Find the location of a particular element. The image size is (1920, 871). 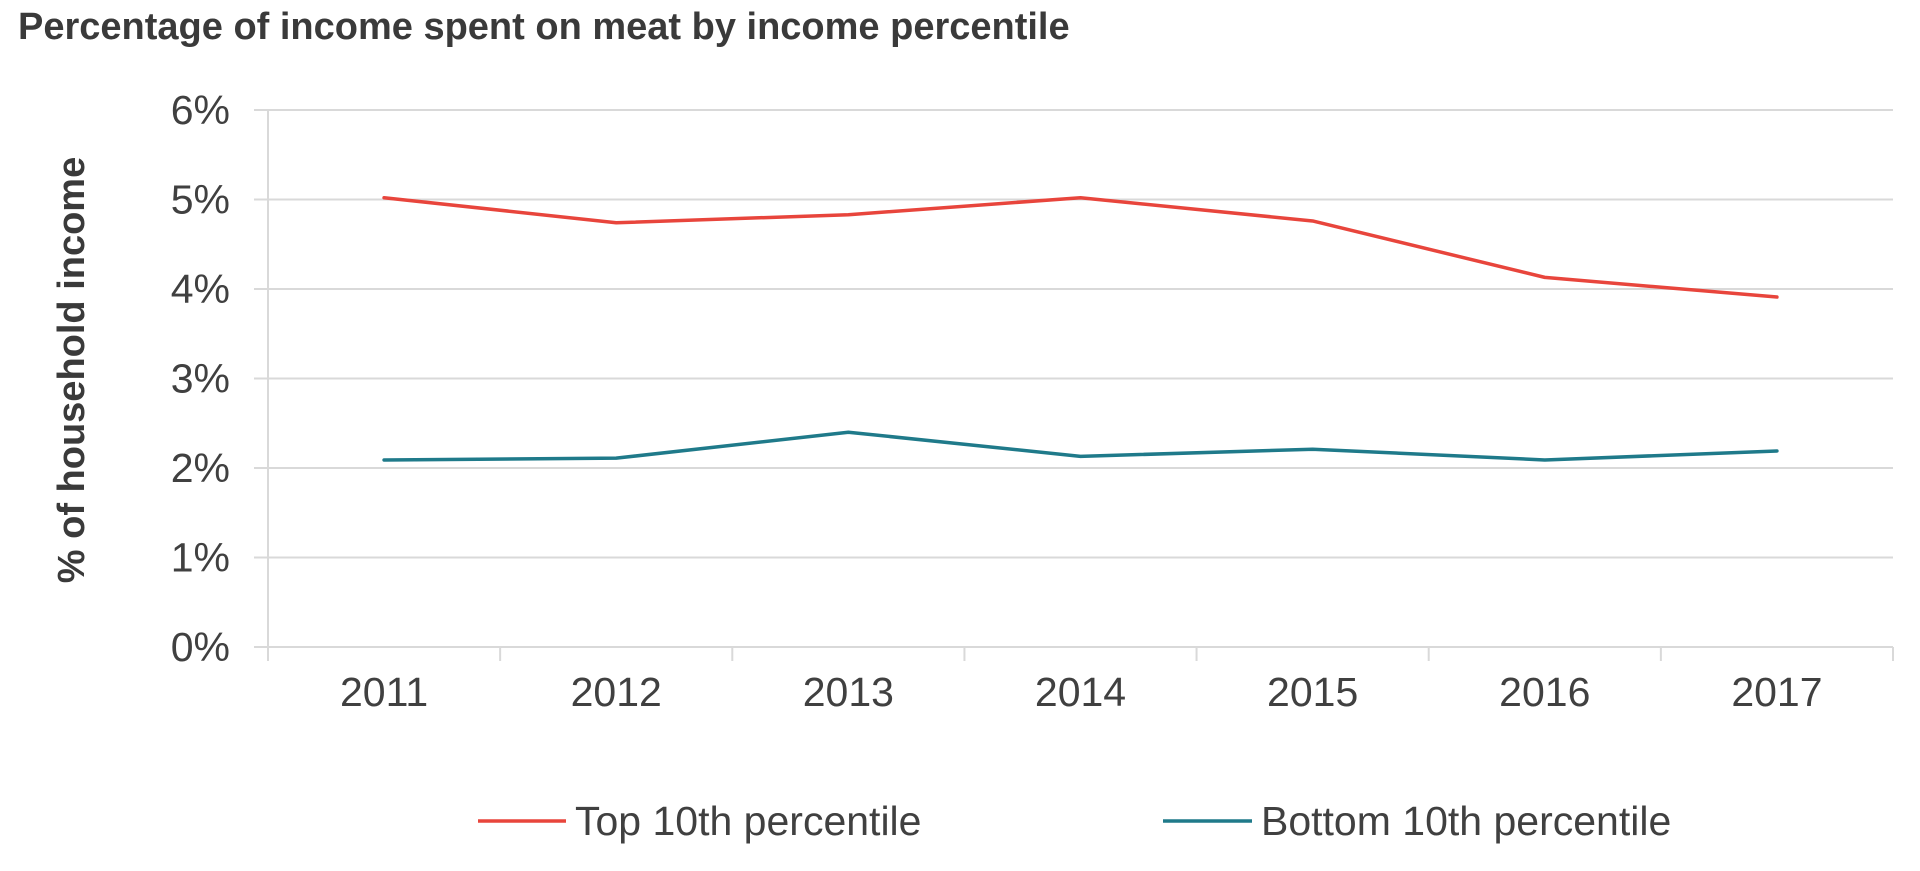

y-tick-label-0: 0% is located at coordinates (200, 647).